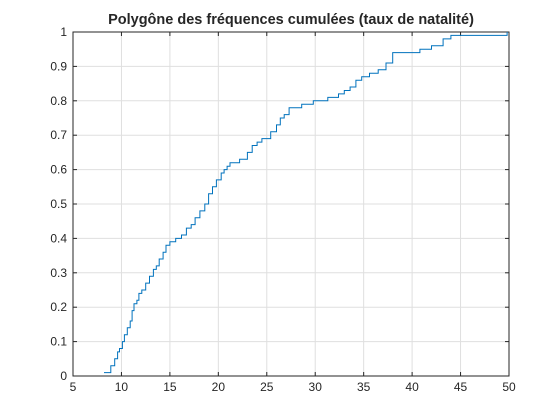 Image resolution: width=560 pixels, height=420 pixels. I want to click on x-tick-label: 45, so click(461, 387).